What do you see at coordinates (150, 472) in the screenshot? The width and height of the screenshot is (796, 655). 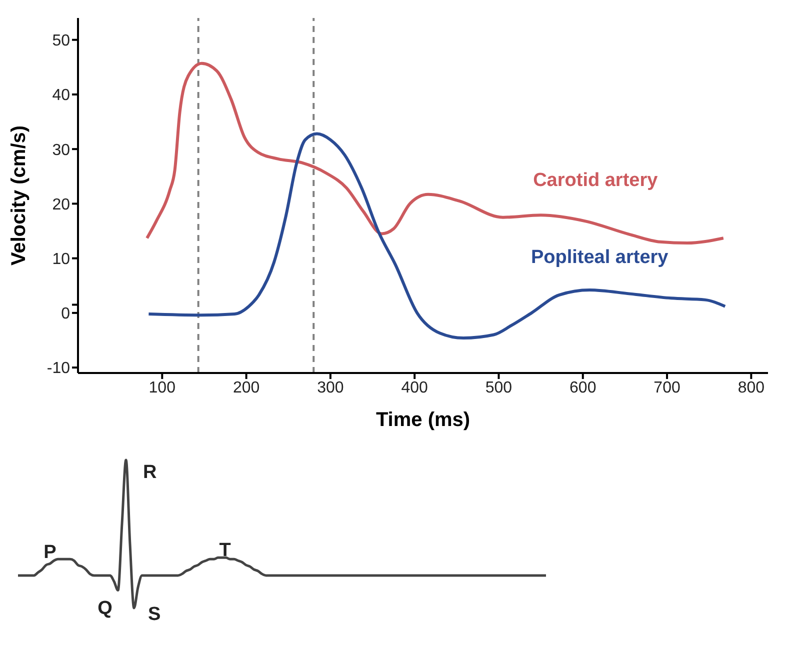 I see `annotation: R` at bounding box center [150, 472].